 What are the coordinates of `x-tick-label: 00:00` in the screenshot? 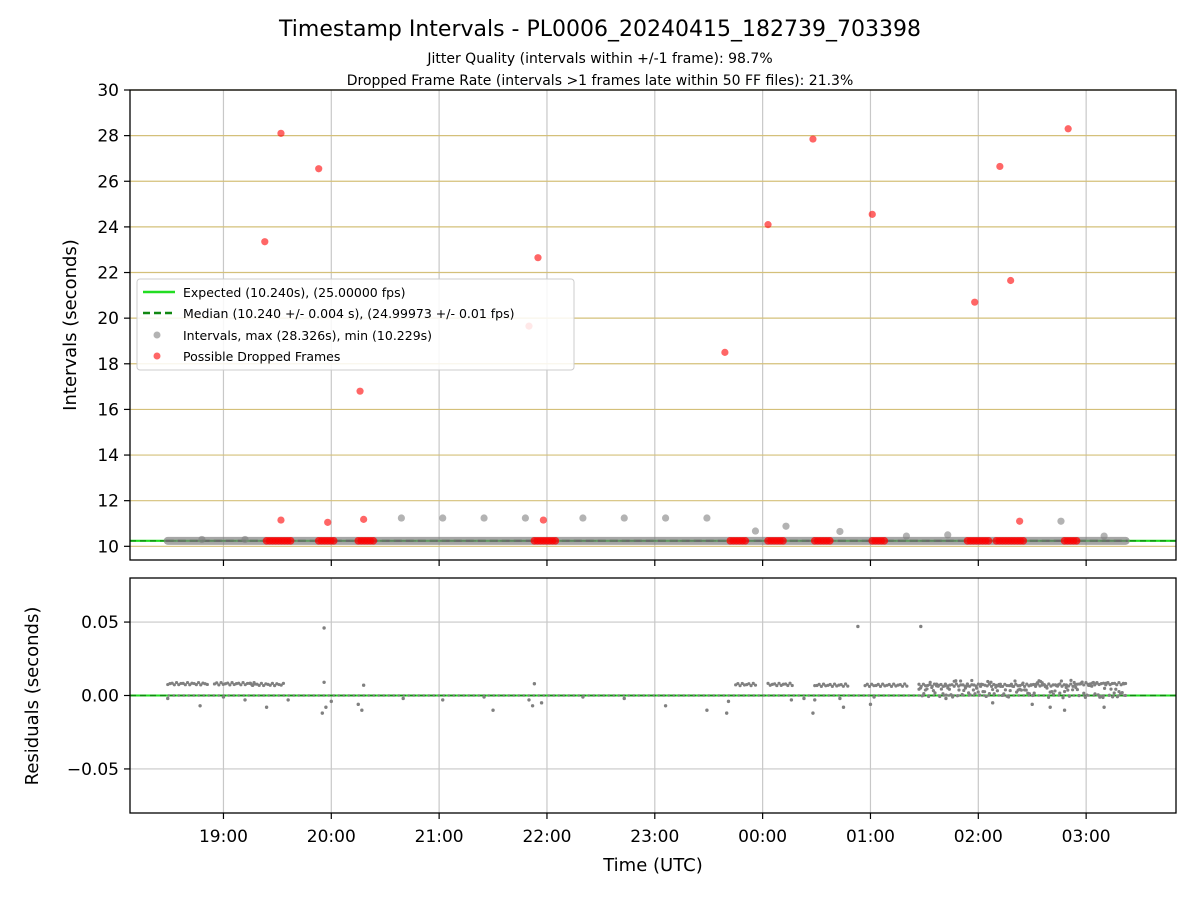 It's located at (762, 837).